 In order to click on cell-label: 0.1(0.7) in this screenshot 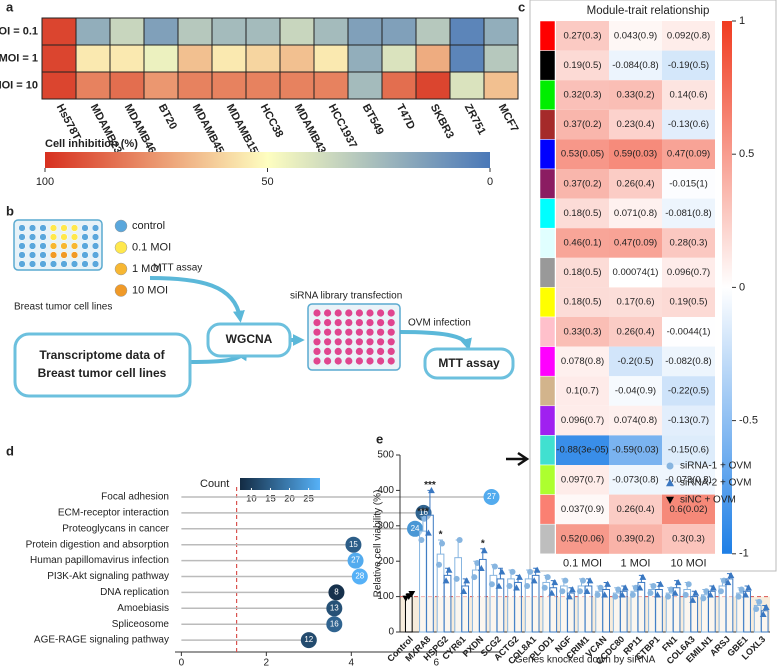, I will do `click(582, 391)`.